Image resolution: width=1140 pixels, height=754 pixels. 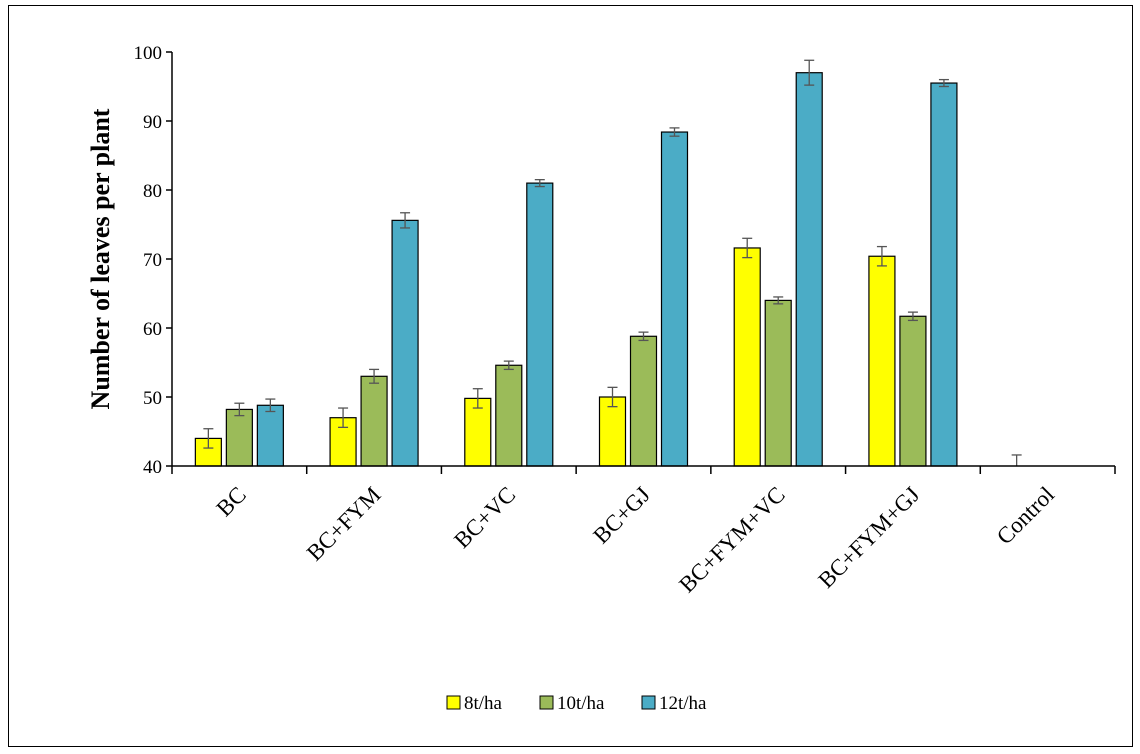 I want to click on y-tick-label: 90, so click(x=152, y=122).